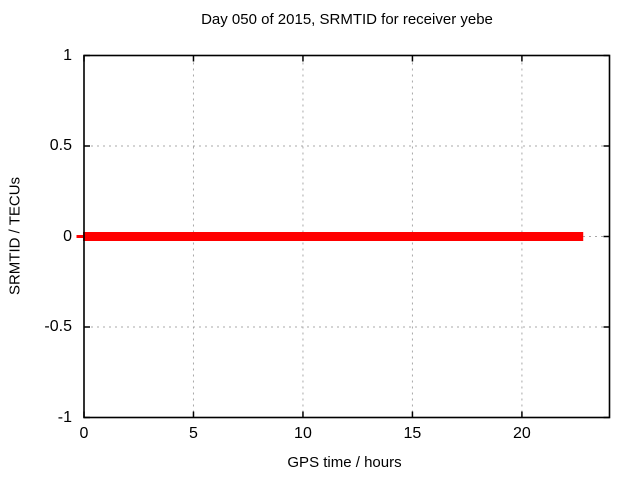 This screenshot has width=640, height=480. I want to click on x-tick-label: 10, so click(303, 433).